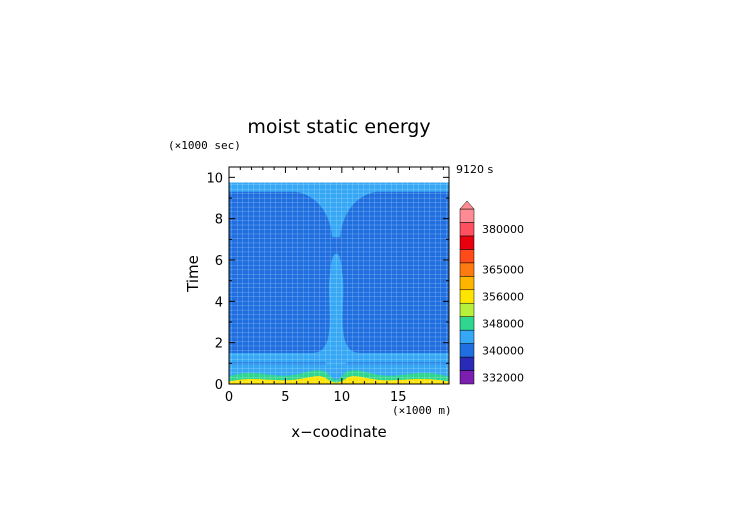 The width and height of the screenshot is (752, 532). I want to click on y-axis-label: Time, so click(193, 274).